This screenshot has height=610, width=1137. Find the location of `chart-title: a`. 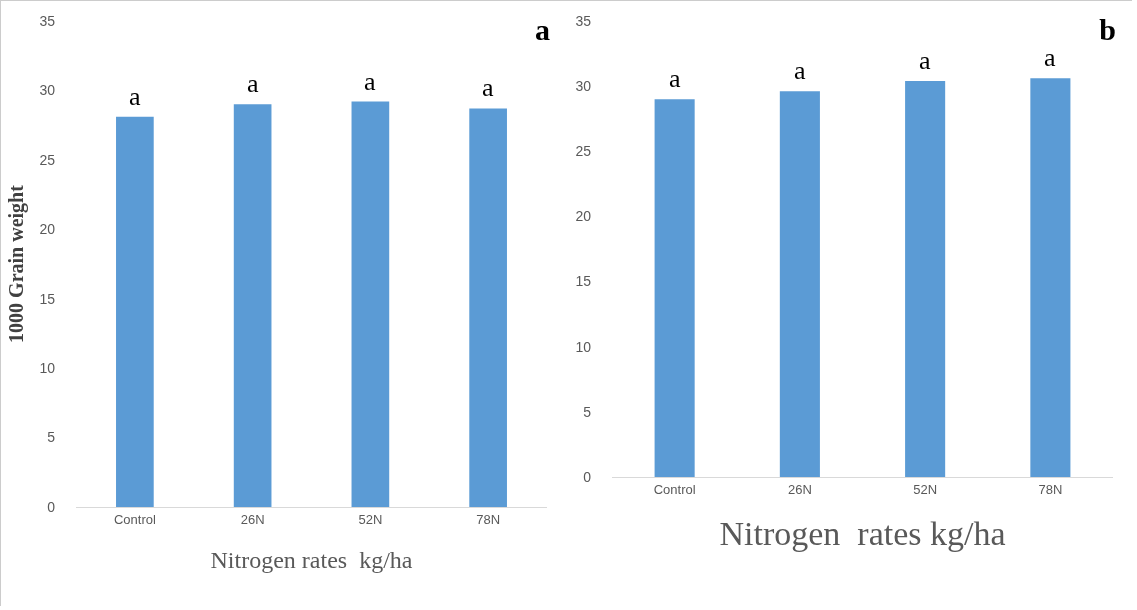

chart-title: a is located at coordinates (543, 30).